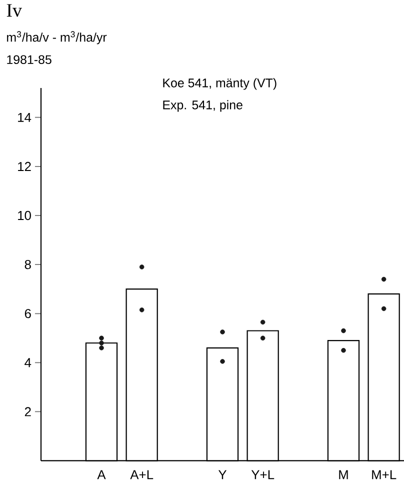 Image resolution: width=404 pixels, height=488 pixels. What do you see at coordinates (222, 475) in the screenshot?
I see `x-tick-label: Y` at bounding box center [222, 475].